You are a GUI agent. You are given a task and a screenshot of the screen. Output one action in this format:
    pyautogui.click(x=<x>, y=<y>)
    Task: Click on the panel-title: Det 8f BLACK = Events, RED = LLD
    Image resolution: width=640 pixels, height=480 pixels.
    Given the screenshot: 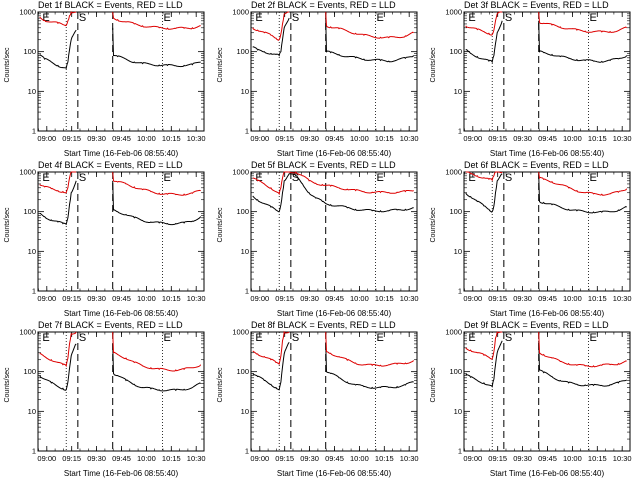 What is the action you would take?
    pyautogui.click(x=323, y=325)
    